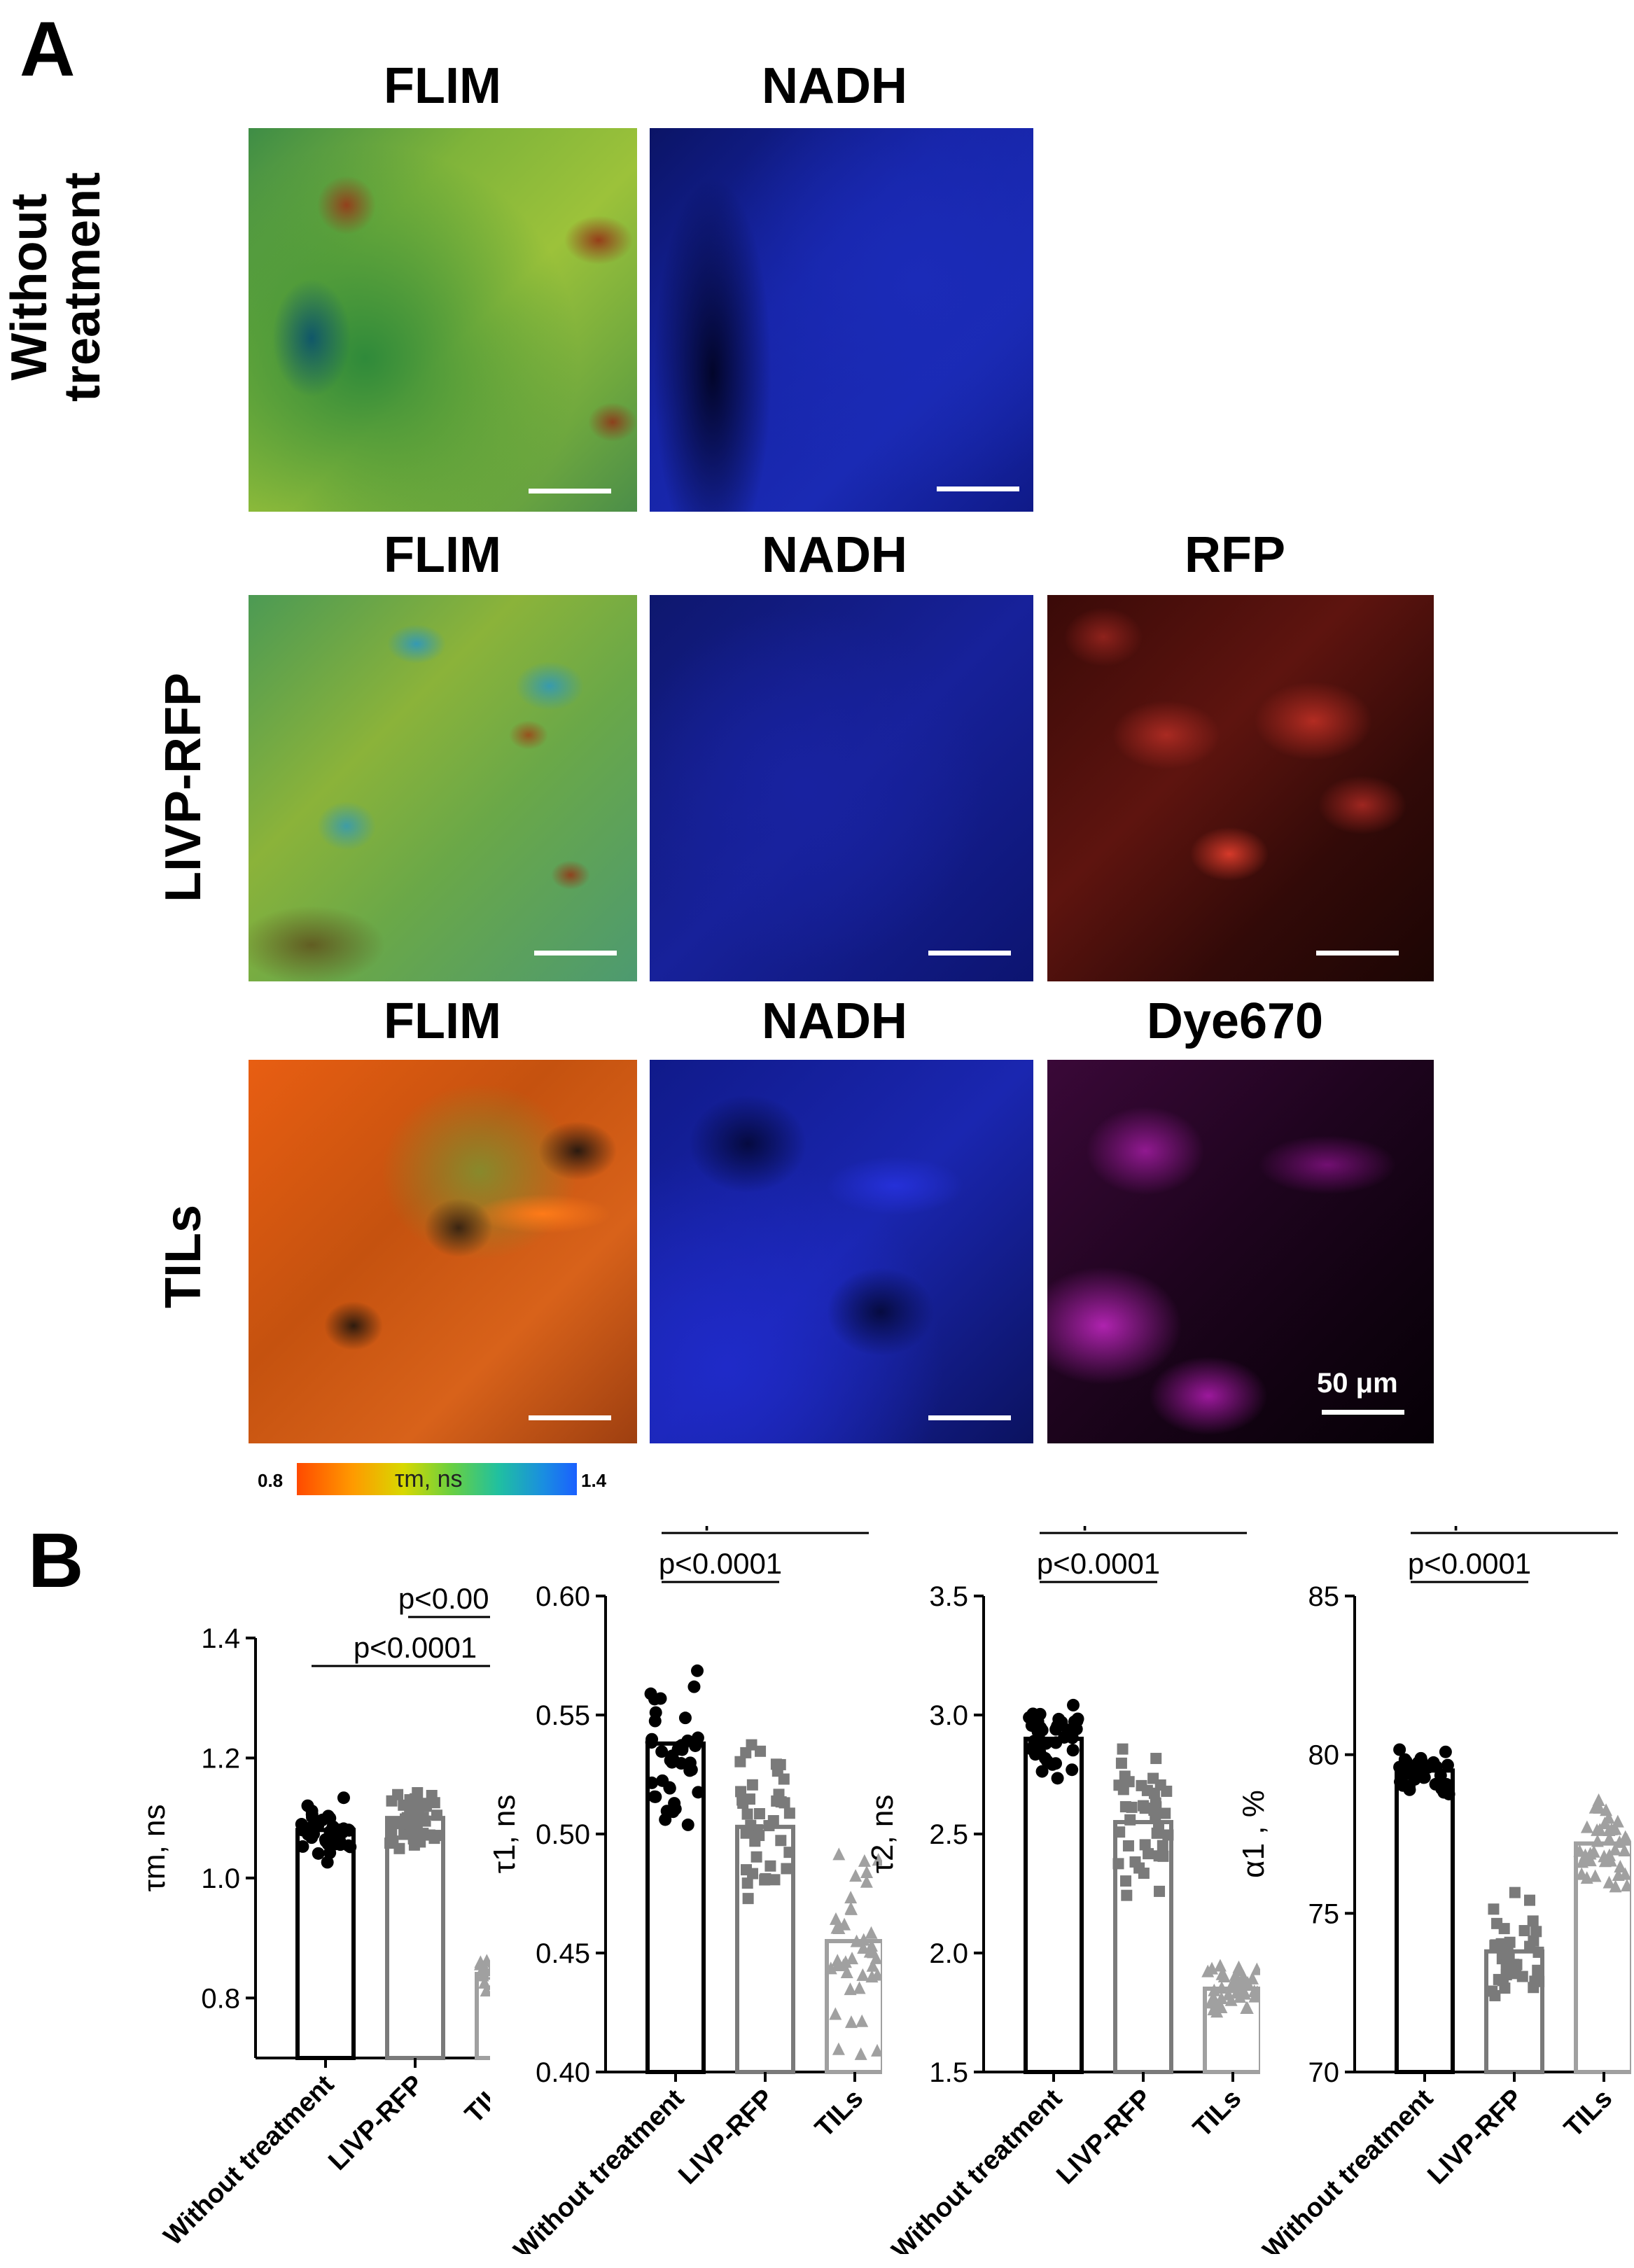 The image size is (1634, 2268). What do you see at coordinates (948, 1596) in the screenshot?
I see `y-tick-label: 3.5` at bounding box center [948, 1596].